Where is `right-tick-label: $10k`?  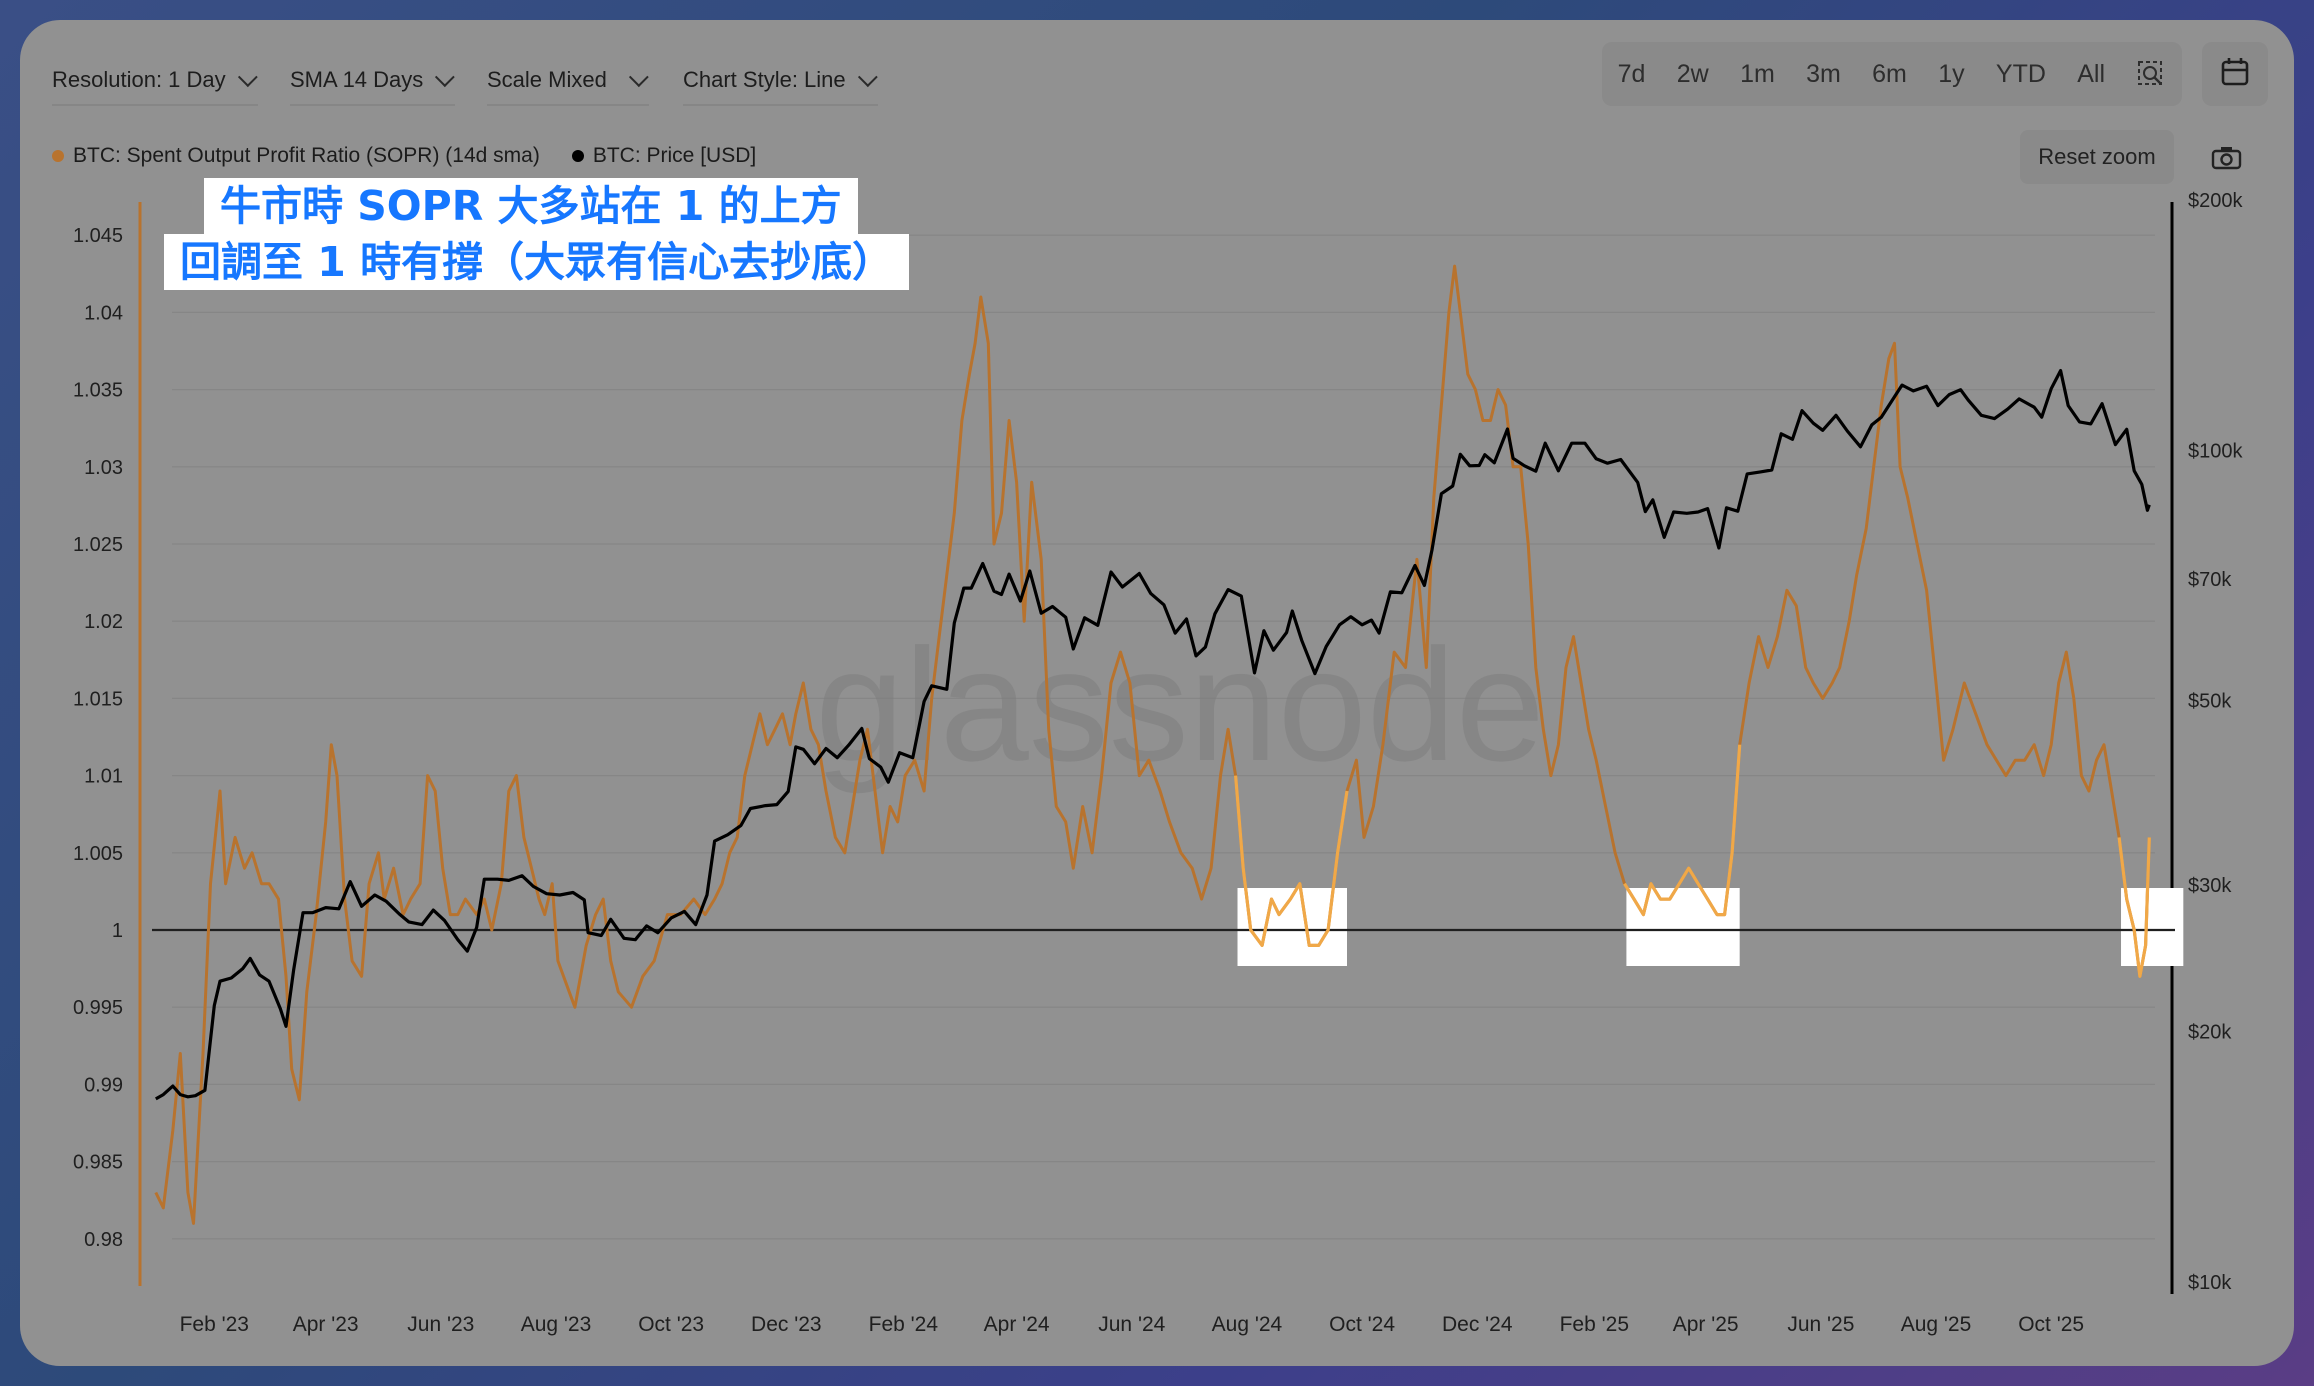 right-tick-label: $10k is located at coordinates (2210, 1283).